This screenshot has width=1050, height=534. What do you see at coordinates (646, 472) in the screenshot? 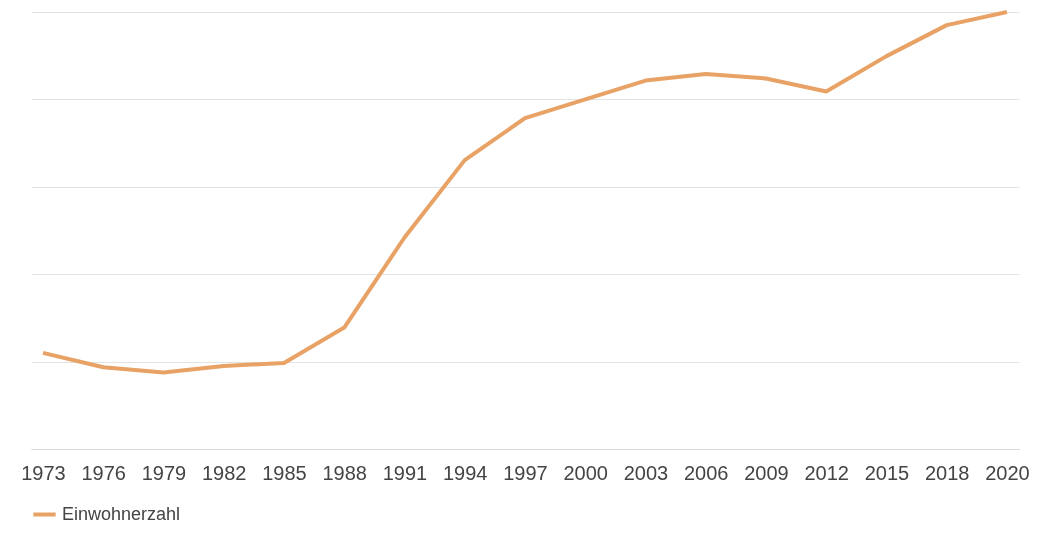
I see `x-tick-label: 2003` at bounding box center [646, 472].